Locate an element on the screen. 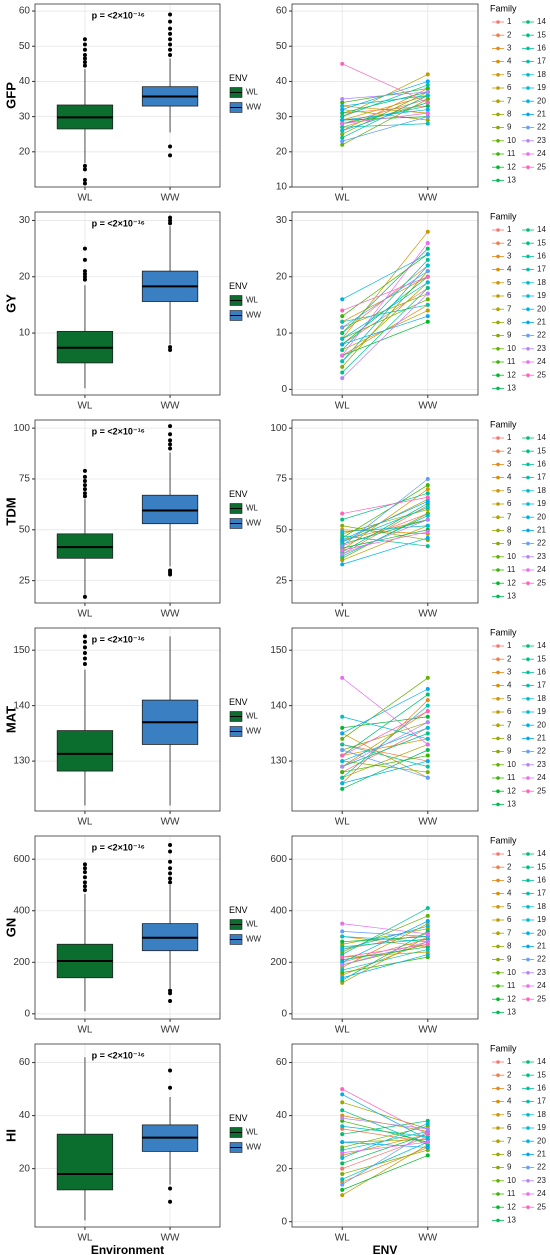  panel-background is located at coordinates (385, 303).